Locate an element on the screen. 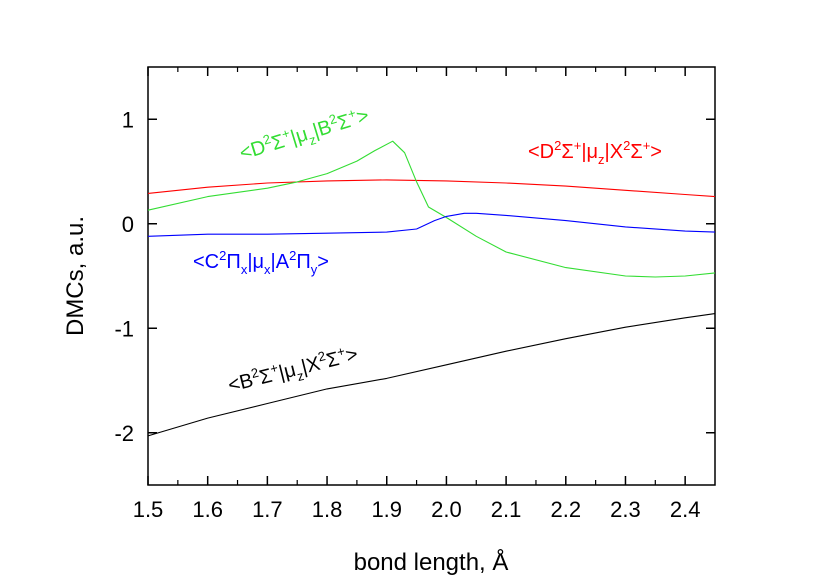 Image resolution: width=830 pixels, height=581 pixels. y-tick-label: 1 is located at coordinates (128, 119).